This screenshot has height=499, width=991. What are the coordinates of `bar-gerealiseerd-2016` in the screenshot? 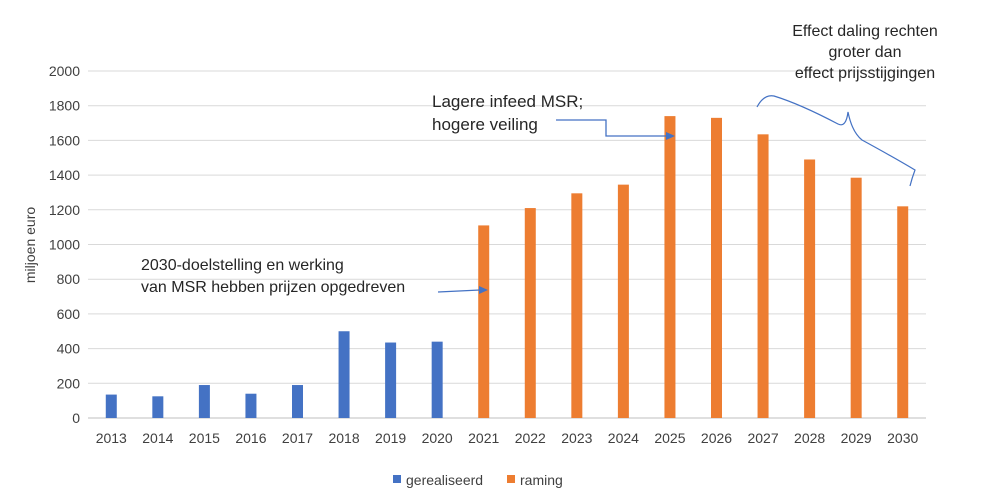 It's located at (251, 405).